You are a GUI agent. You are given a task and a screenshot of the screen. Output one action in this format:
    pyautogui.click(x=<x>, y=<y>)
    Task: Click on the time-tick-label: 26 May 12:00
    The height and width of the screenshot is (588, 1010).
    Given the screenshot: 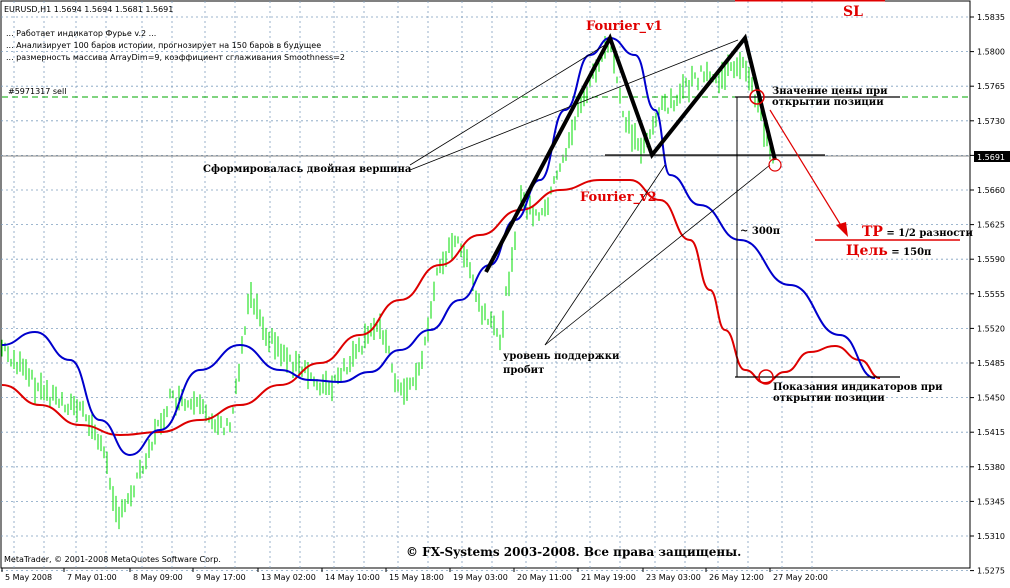 What is the action you would take?
    pyautogui.click(x=736, y=577)
    